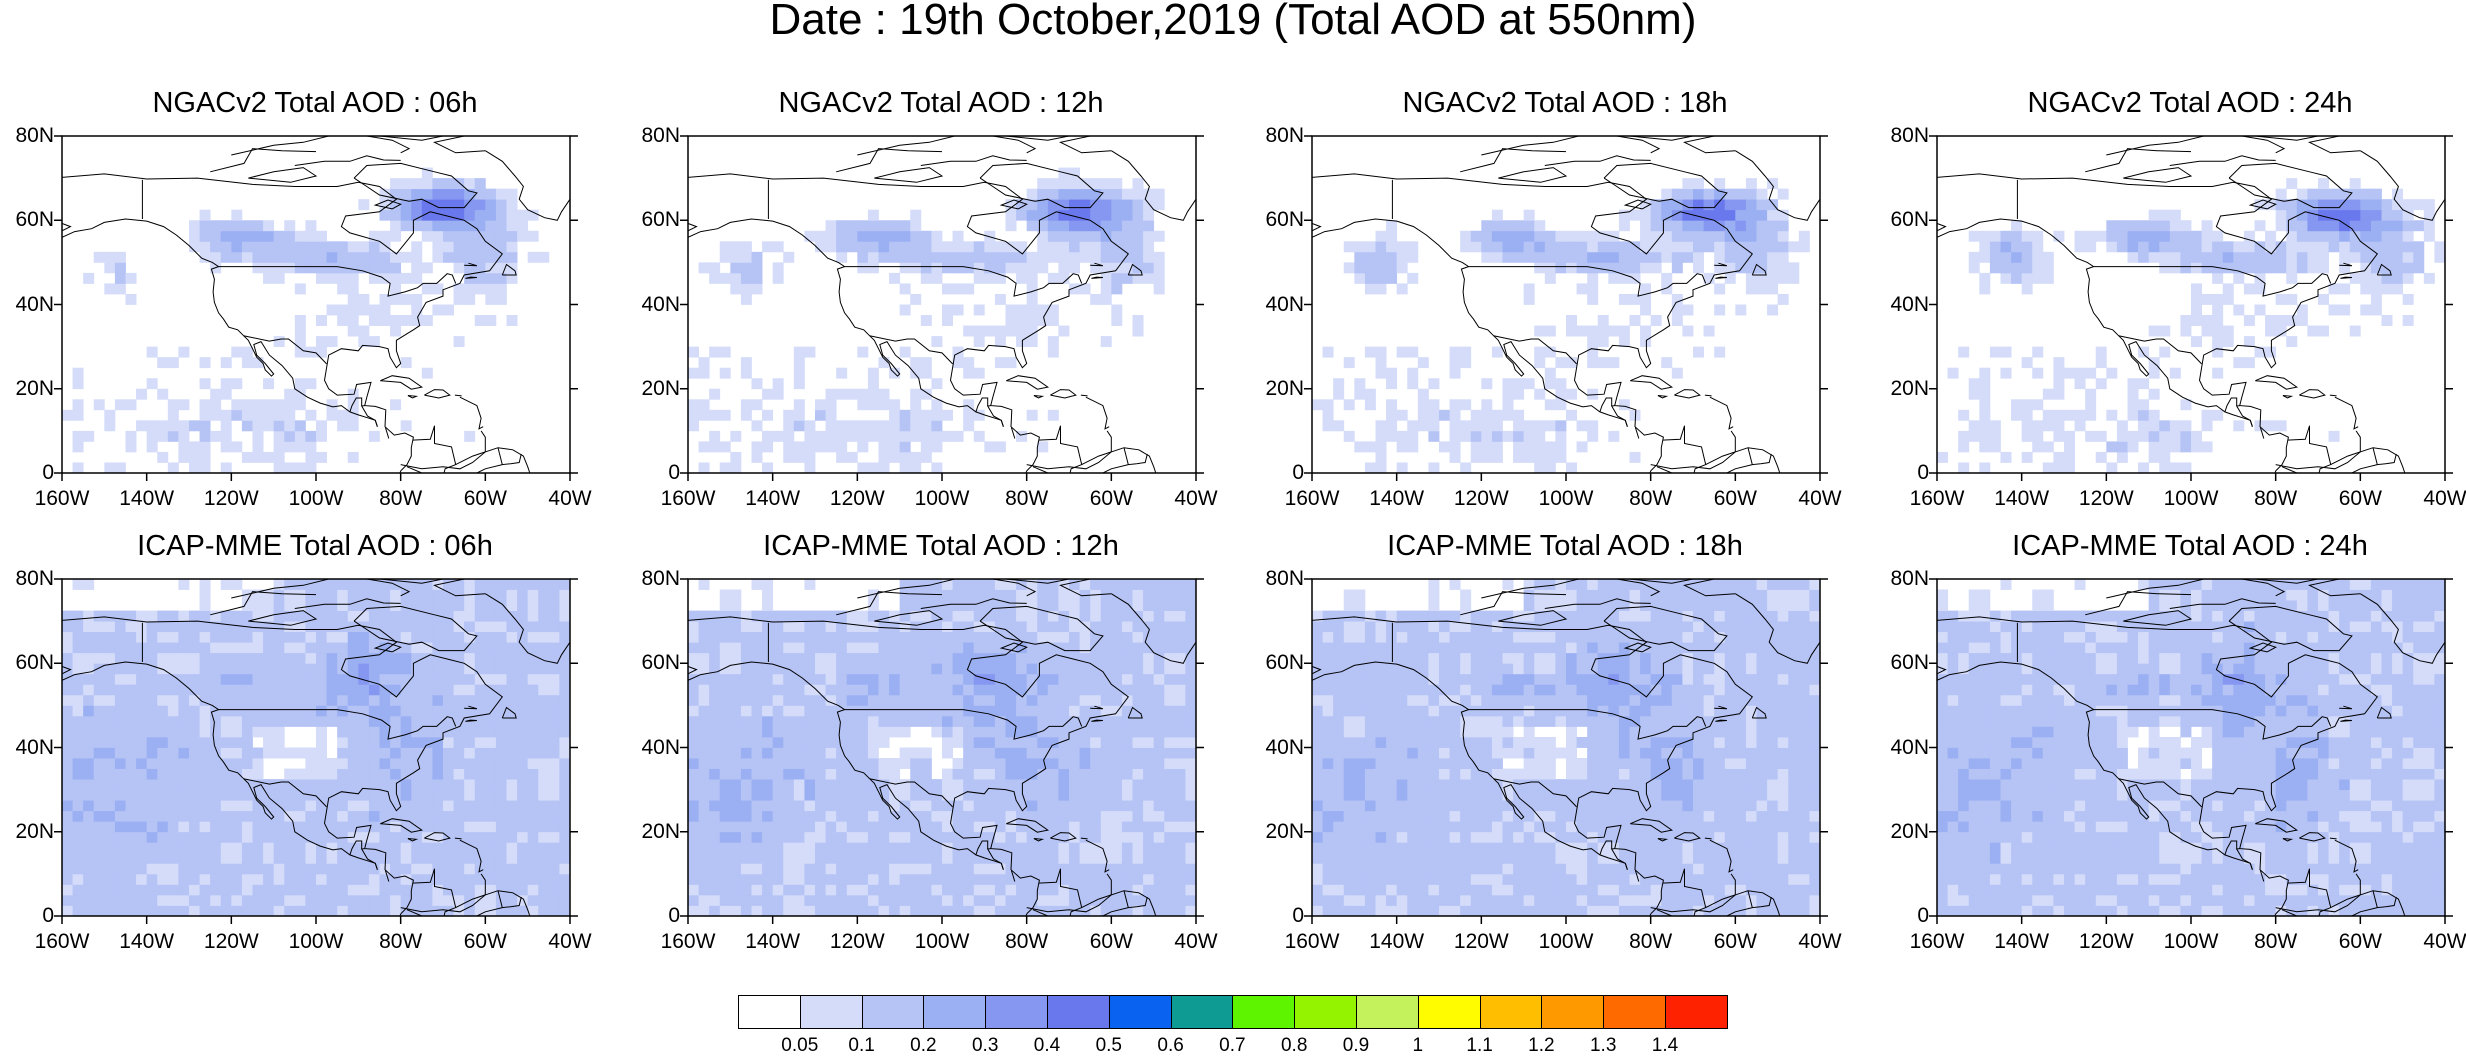 This screenshot has height=1057, width=2466. I want to click on colorbar-label: 0.8, so click(1294, 1046).